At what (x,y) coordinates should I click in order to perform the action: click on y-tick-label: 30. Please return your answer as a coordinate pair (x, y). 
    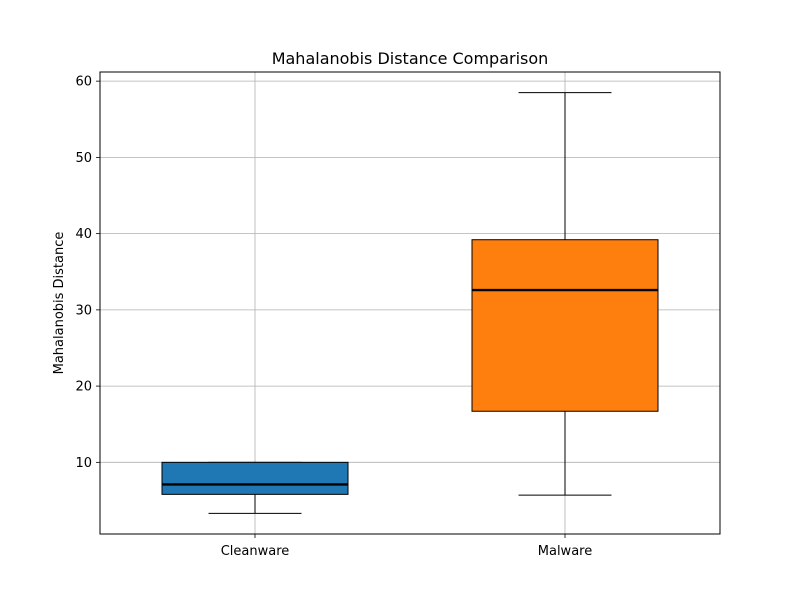
    Looking at the image, I should click on (83, 310).